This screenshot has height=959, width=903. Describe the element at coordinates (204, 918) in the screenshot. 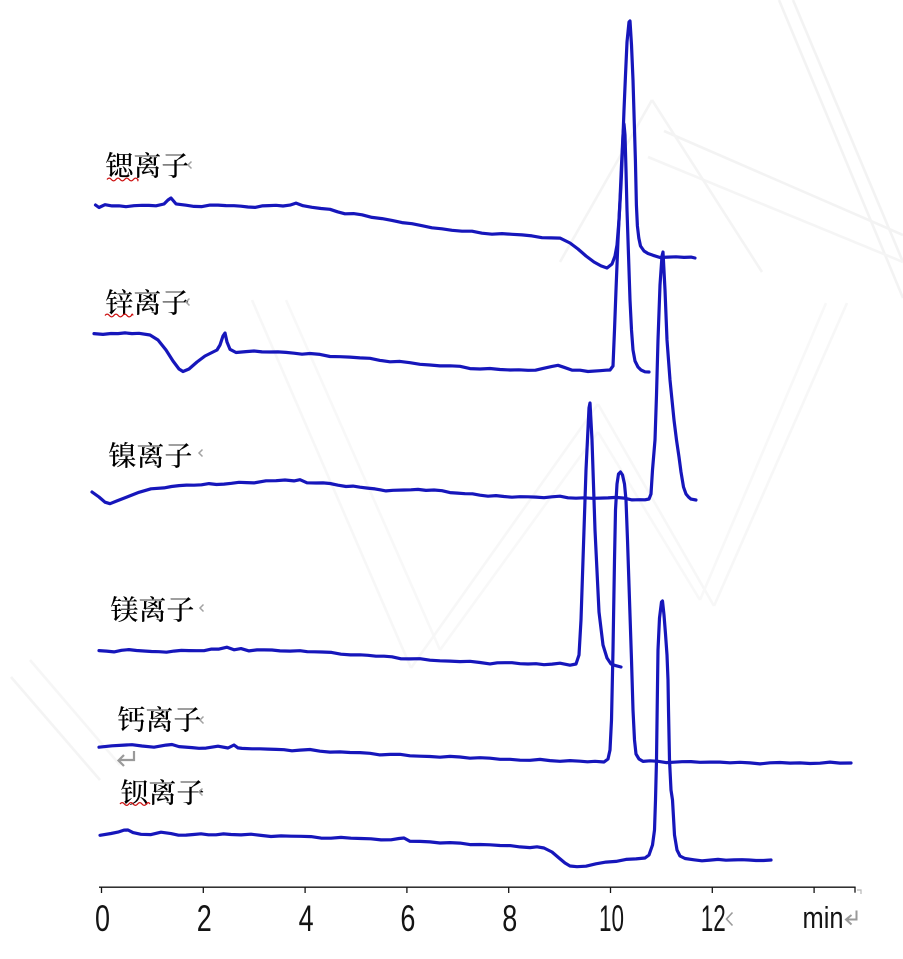

I see `svg-text: 2` at that location.